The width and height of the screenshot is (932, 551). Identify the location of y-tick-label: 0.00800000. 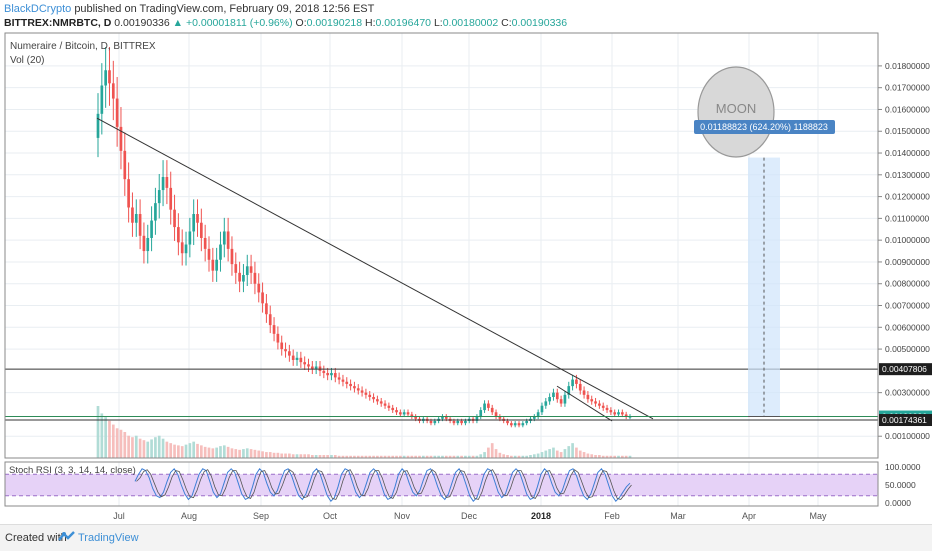
(907, 284).